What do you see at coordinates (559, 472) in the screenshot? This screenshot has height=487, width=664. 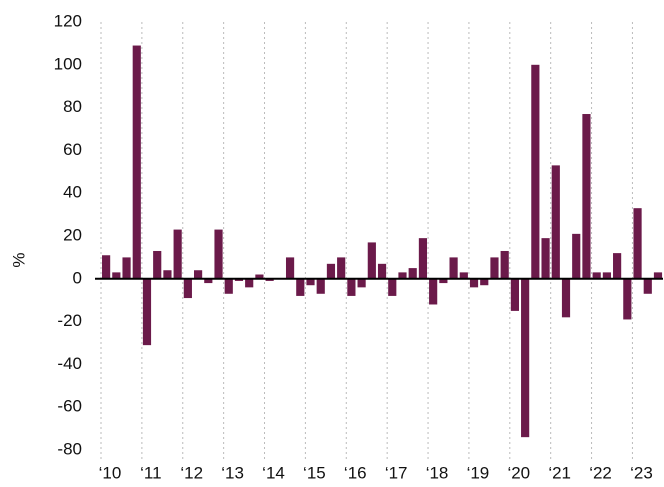 I see `x-tick-label: ‘21` at bounding box center [559, 472].